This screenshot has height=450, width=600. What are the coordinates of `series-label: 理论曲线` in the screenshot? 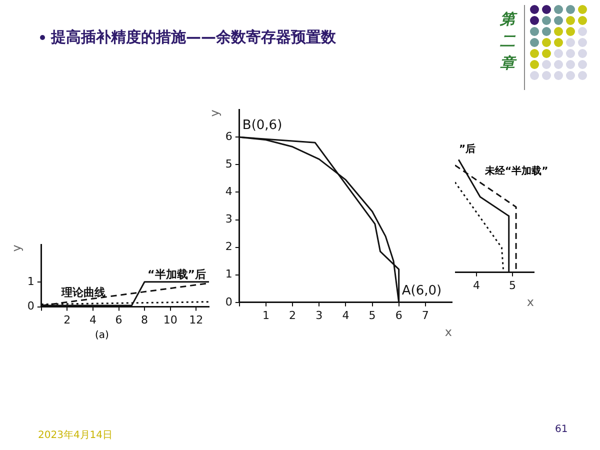 It's located at (83, 292).